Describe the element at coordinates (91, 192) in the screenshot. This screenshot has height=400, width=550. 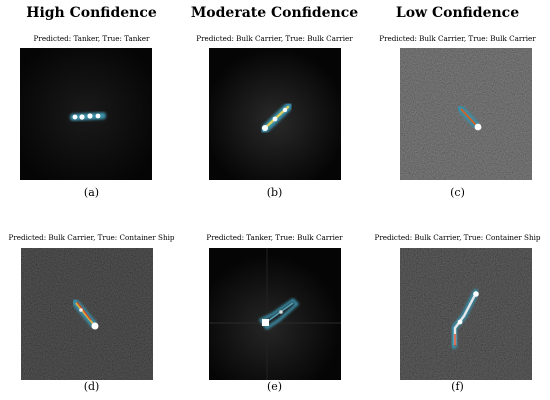
I see `panel-label: (a)` at that location.